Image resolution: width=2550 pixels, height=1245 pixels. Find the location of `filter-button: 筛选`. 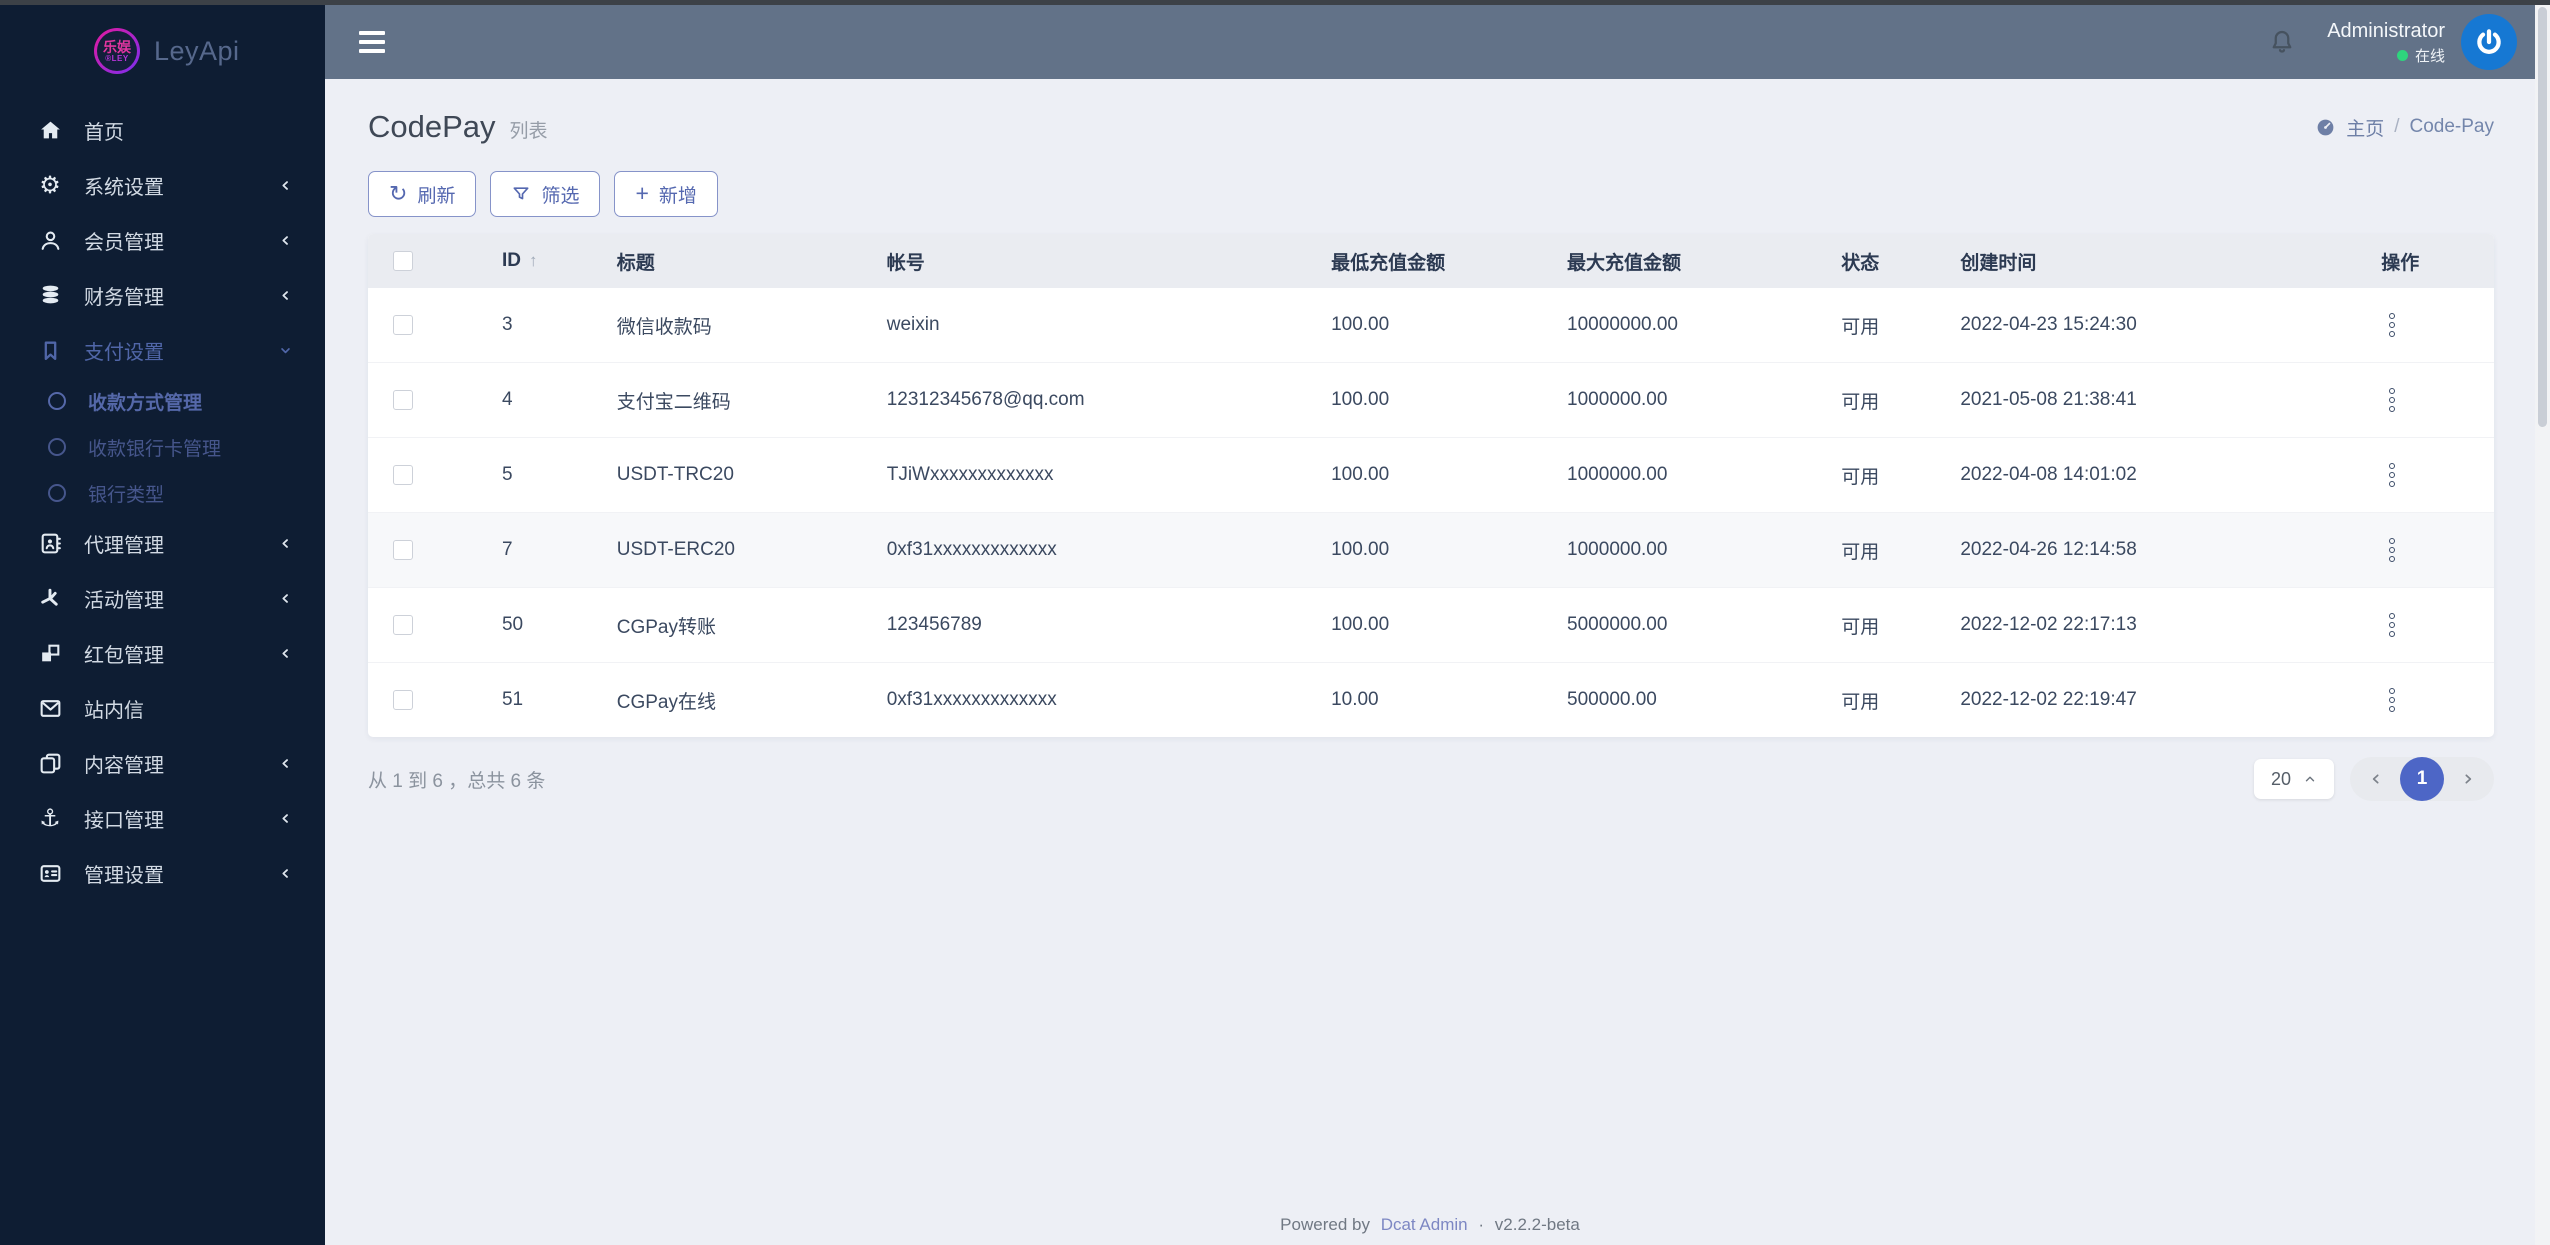

filter-button: 筛选 is located at coordinates (545, 194).